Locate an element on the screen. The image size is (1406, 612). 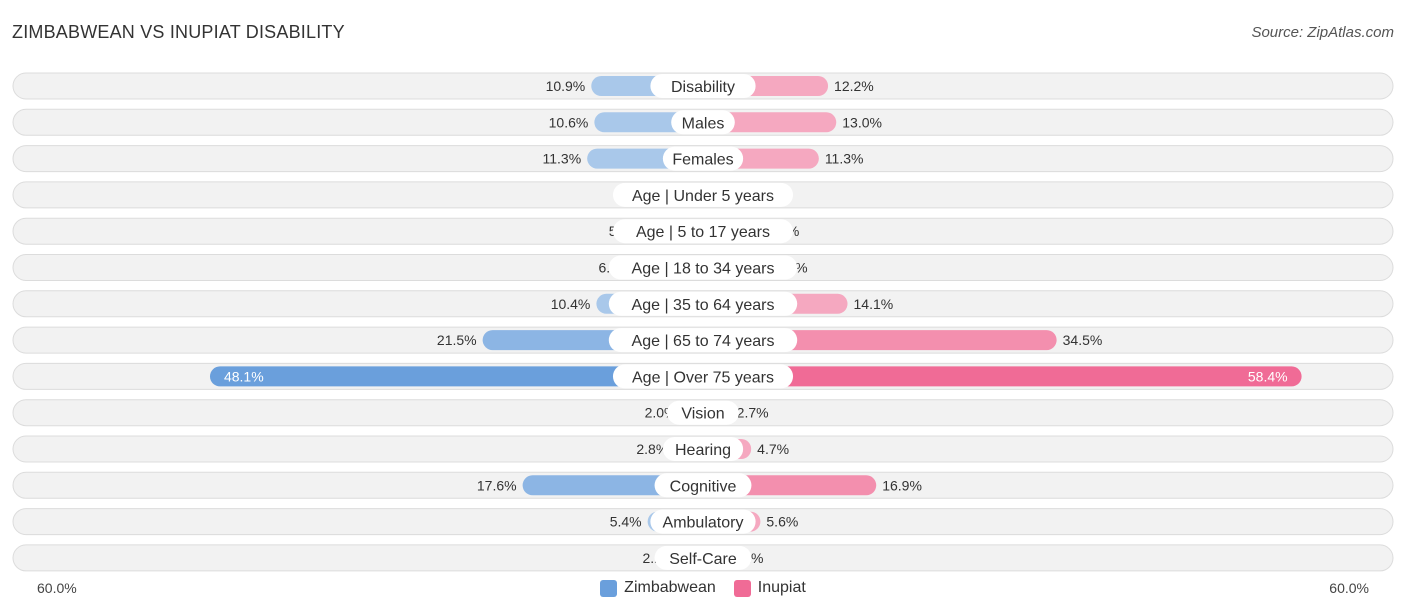
legend-label-zimbabwean: Zimbabwean is located at coordinates (670, 587).